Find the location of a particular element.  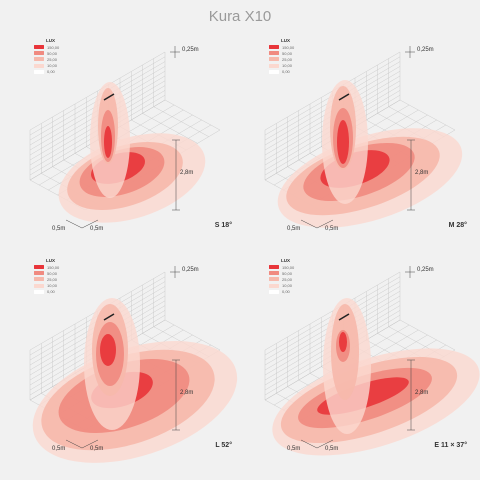

beam-angle-label: E 11 × 37° is located at coordinates (450, 445).